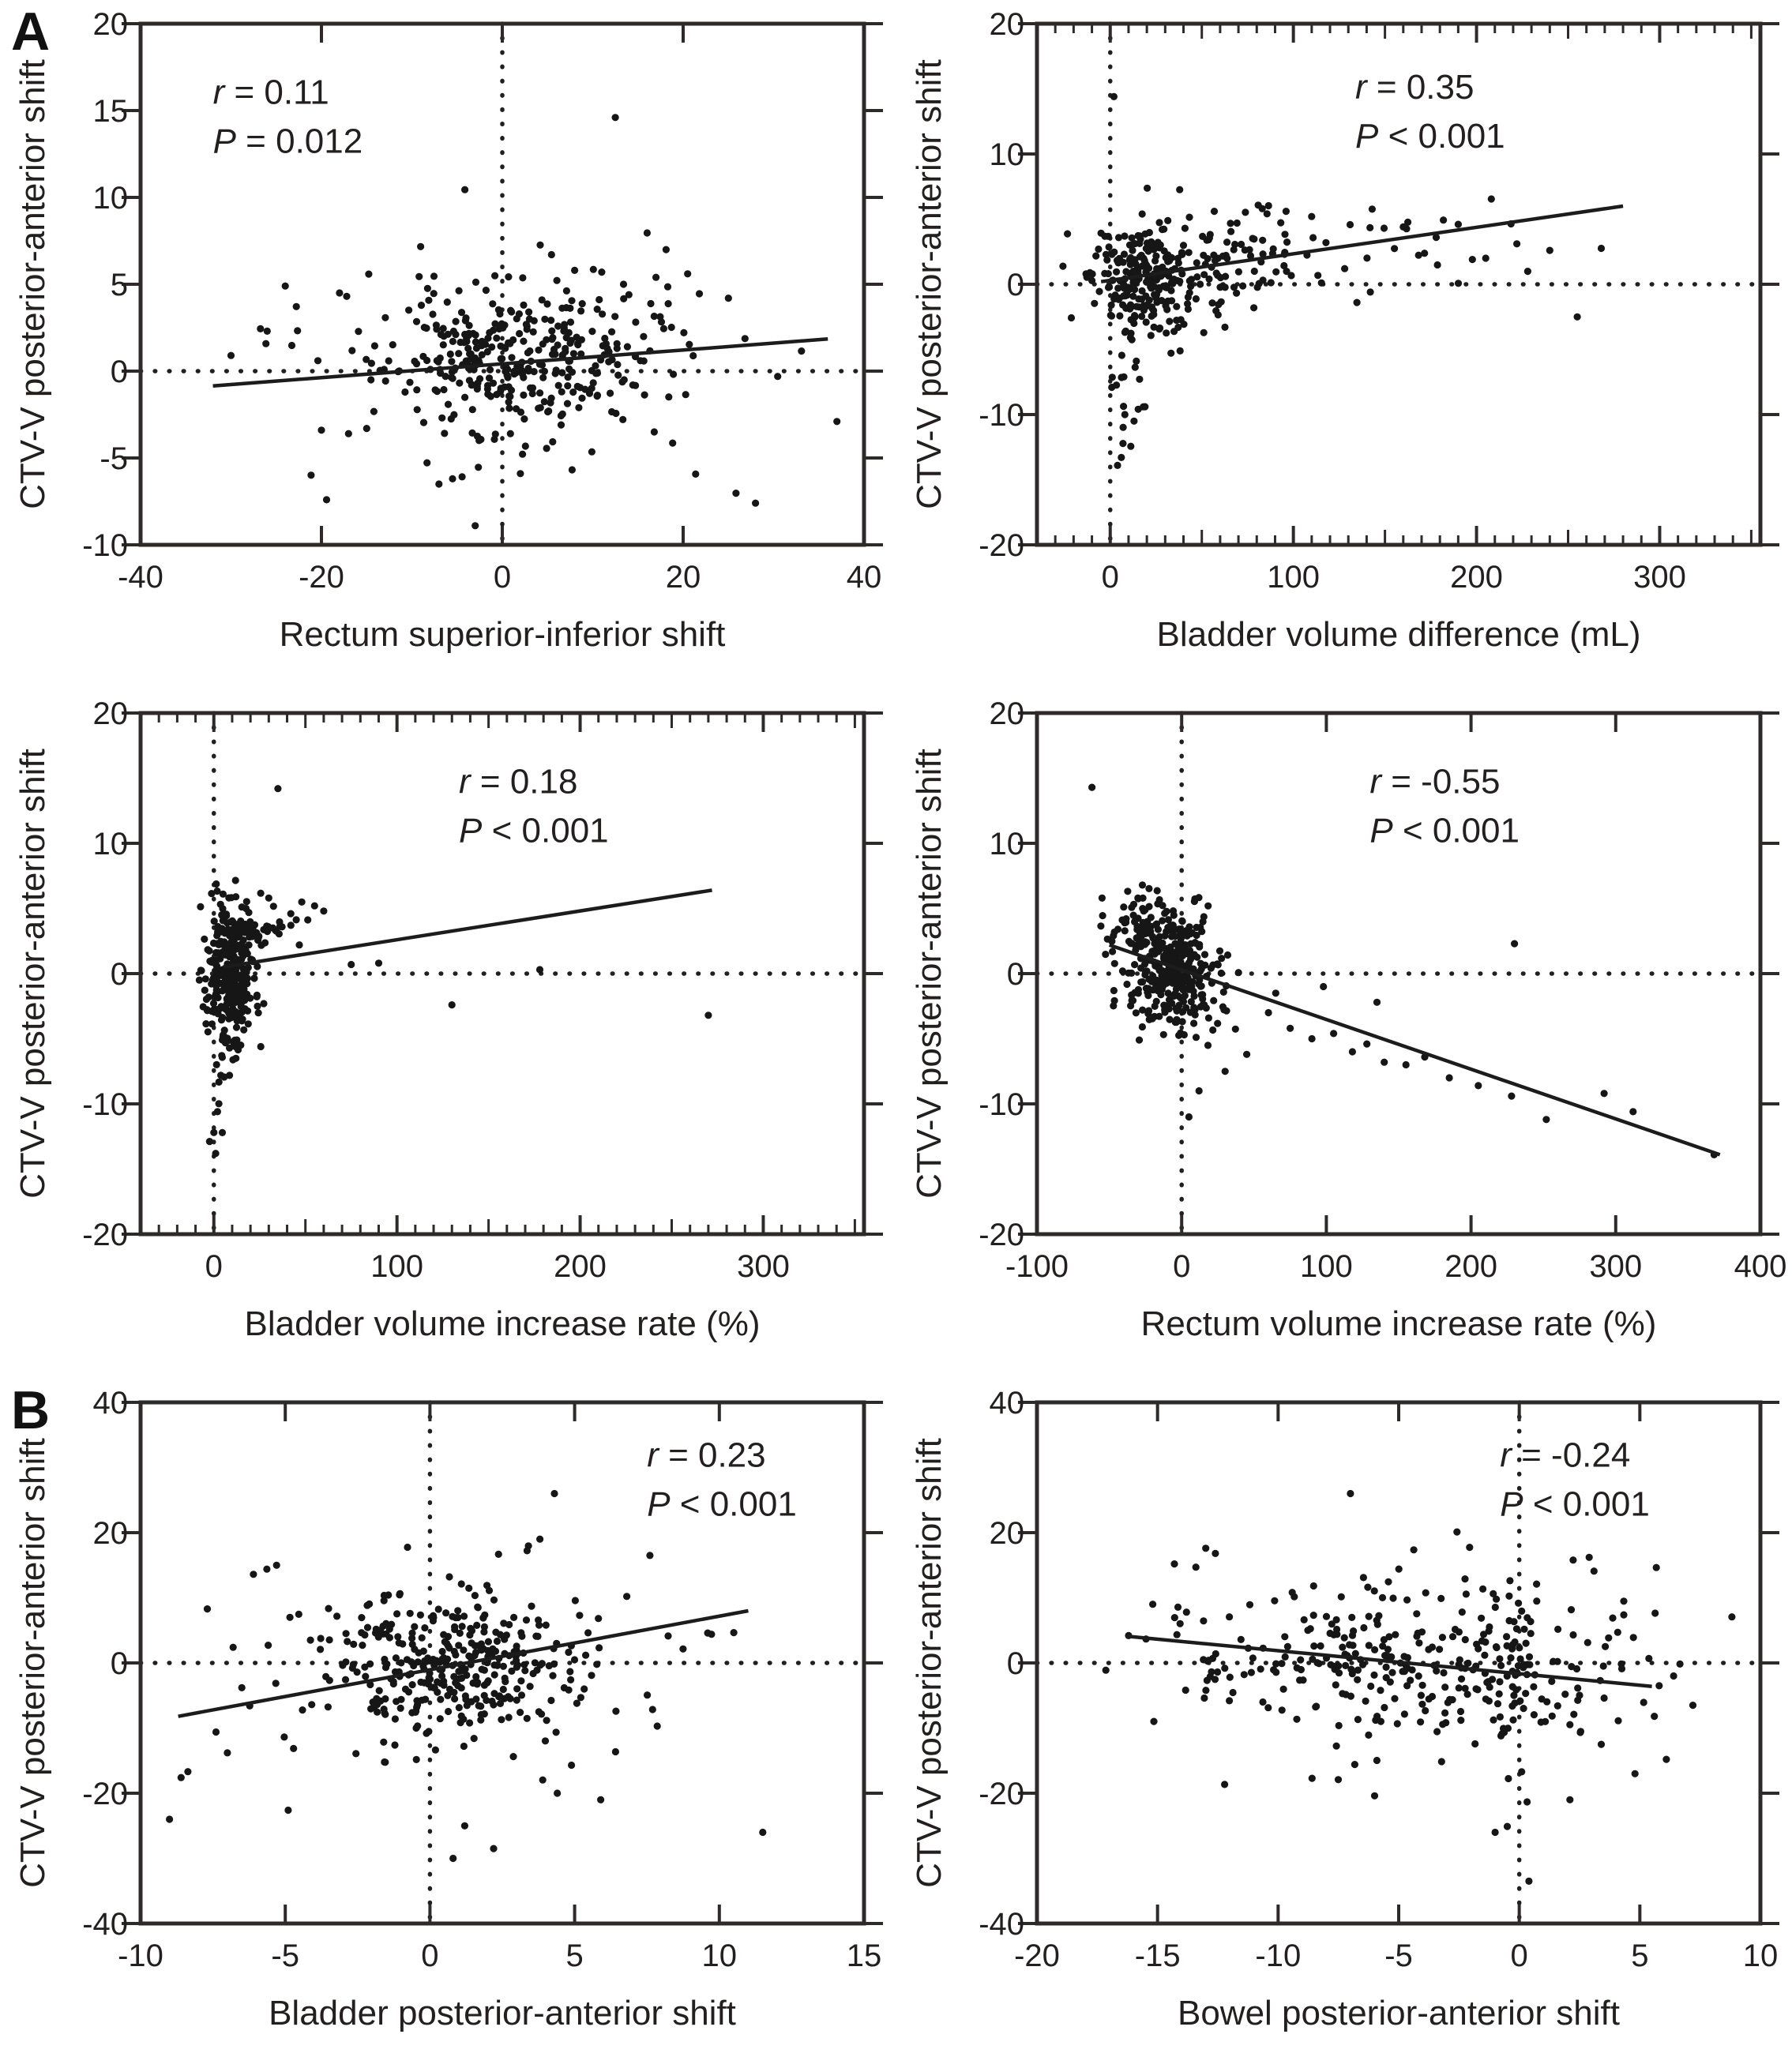 The image size is (1792, 2068). What do you see at coordinates (1575, 1480) in the screenshot?
I see `correlation-annotation: r = -0.24 P < 0.001` at bounding box center [1575, 1480].